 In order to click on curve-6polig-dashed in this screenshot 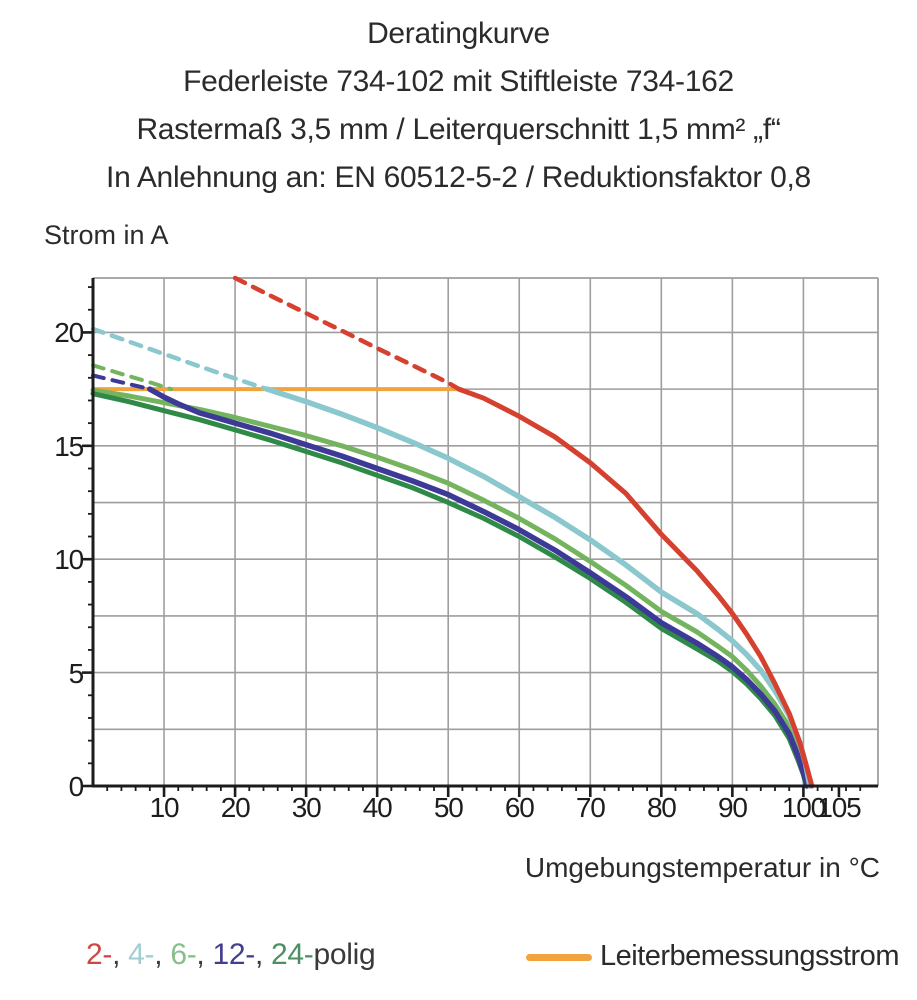, I will do `click(132, 377)`.